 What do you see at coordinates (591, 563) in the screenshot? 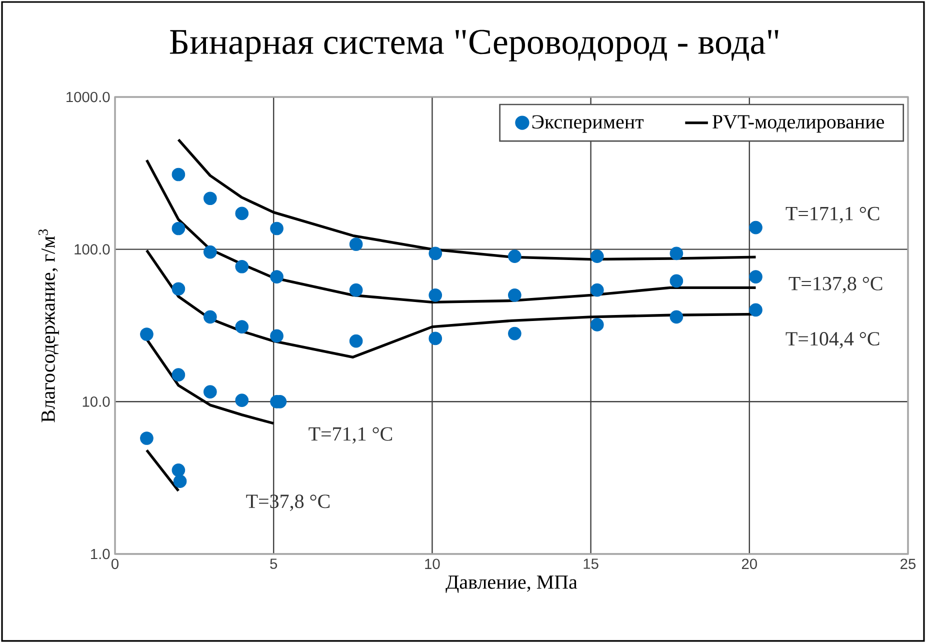
I see `x-tick-label: 15` at bounding box center [591, 563].